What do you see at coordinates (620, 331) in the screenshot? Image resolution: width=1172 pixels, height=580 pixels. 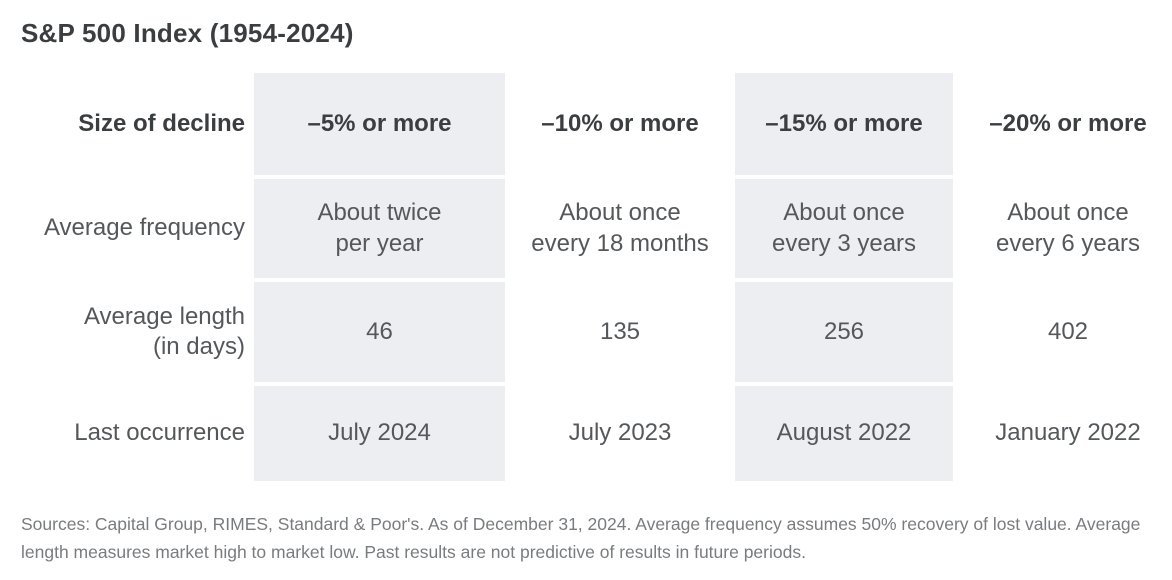 I see `value-length-10pct: 135` at bounding box center [620, 331].